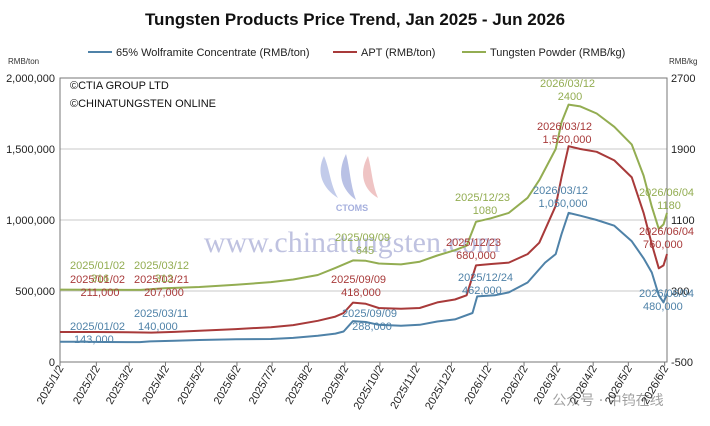  I want to click on right-tick-label: -500, so click(682, 363).